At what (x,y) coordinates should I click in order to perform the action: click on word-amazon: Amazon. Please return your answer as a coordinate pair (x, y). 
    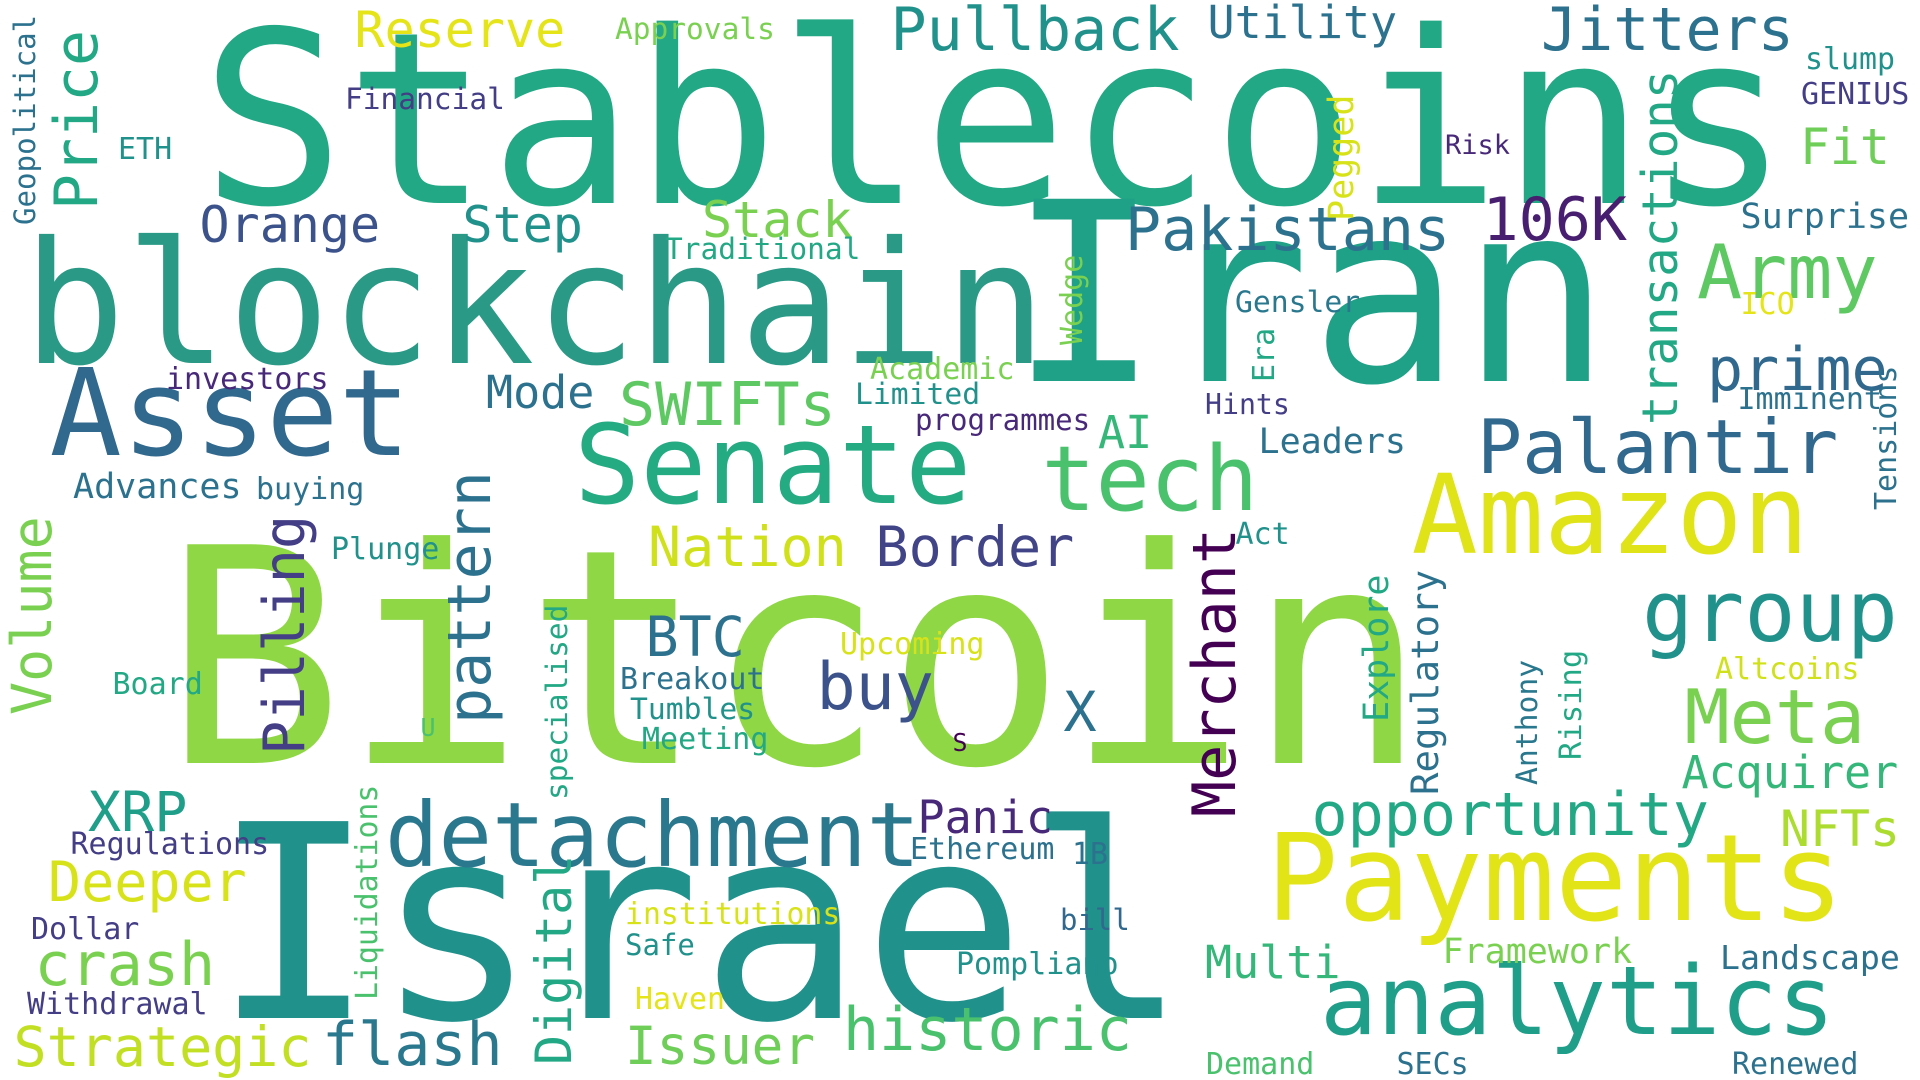
    Looking at the image, I should click on (1610, 515).